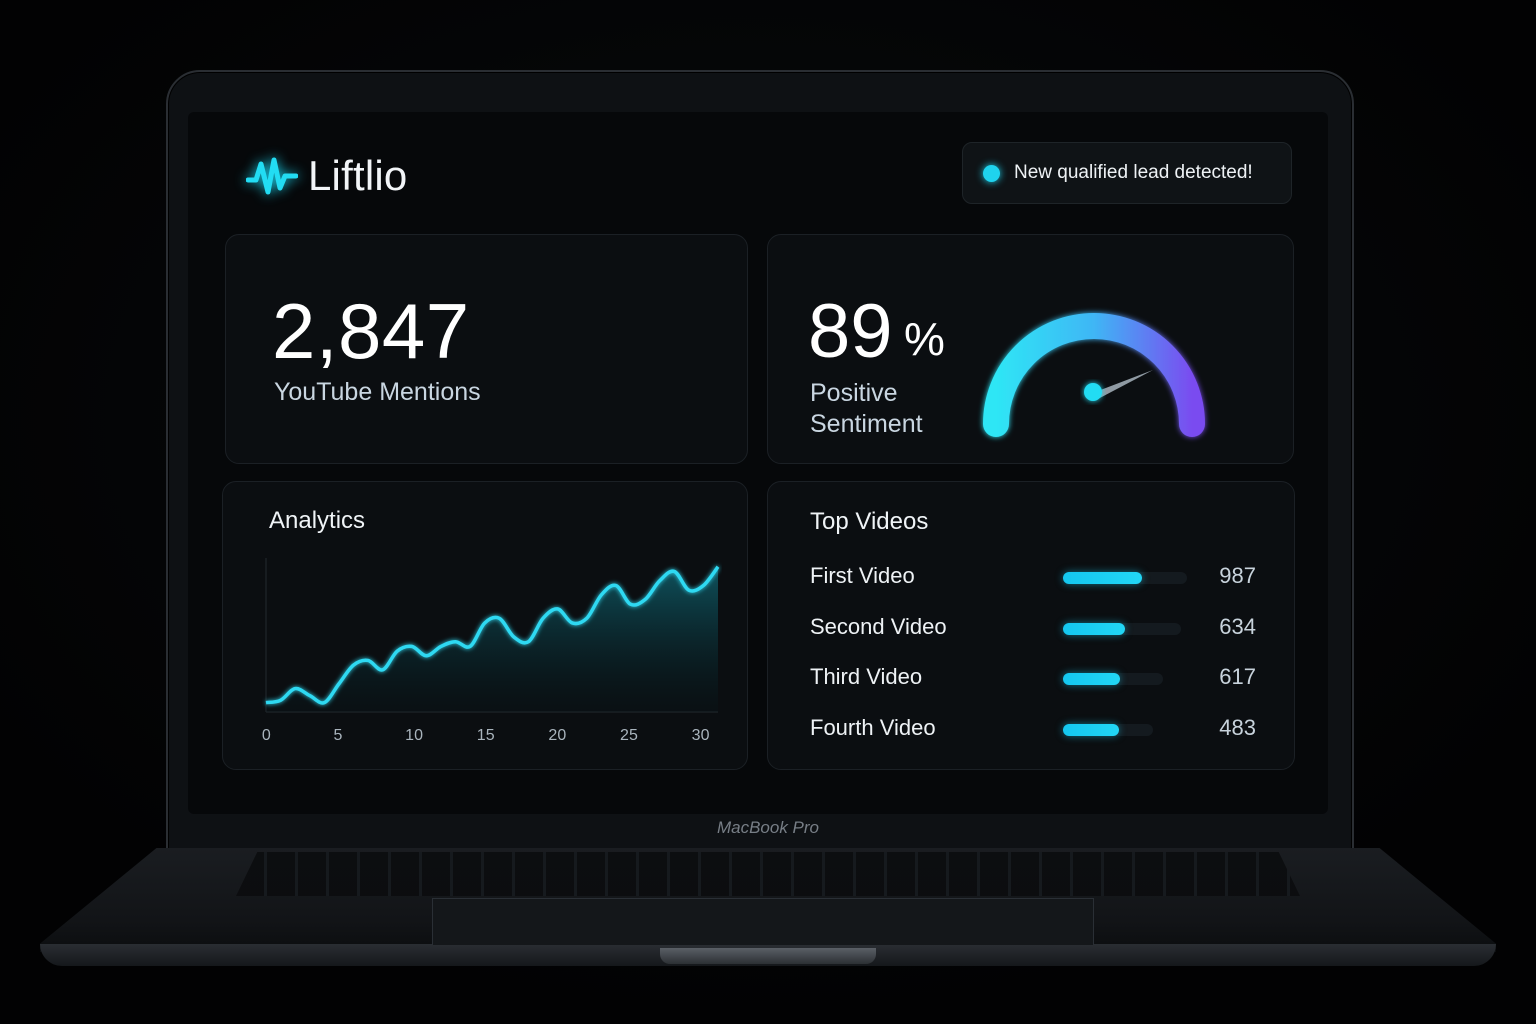 This screenshot has width=1536, height=1024. What do you see at coordinates (1133, 172) in the screenshot?
I see `notification-text: New qualified lead detected!` at bounding box center [1133, 172].